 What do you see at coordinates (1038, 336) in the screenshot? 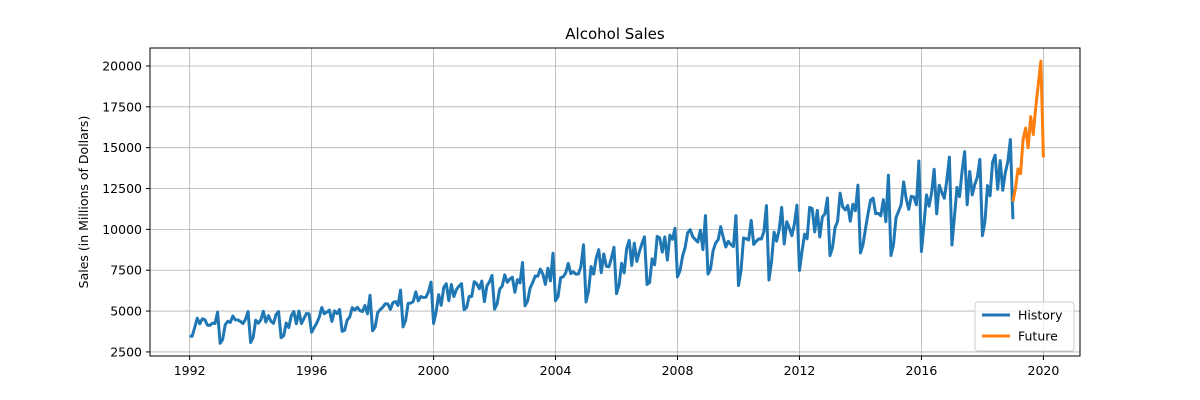
I see `legend-label-future: Future` at bounding box center [1038, 336].